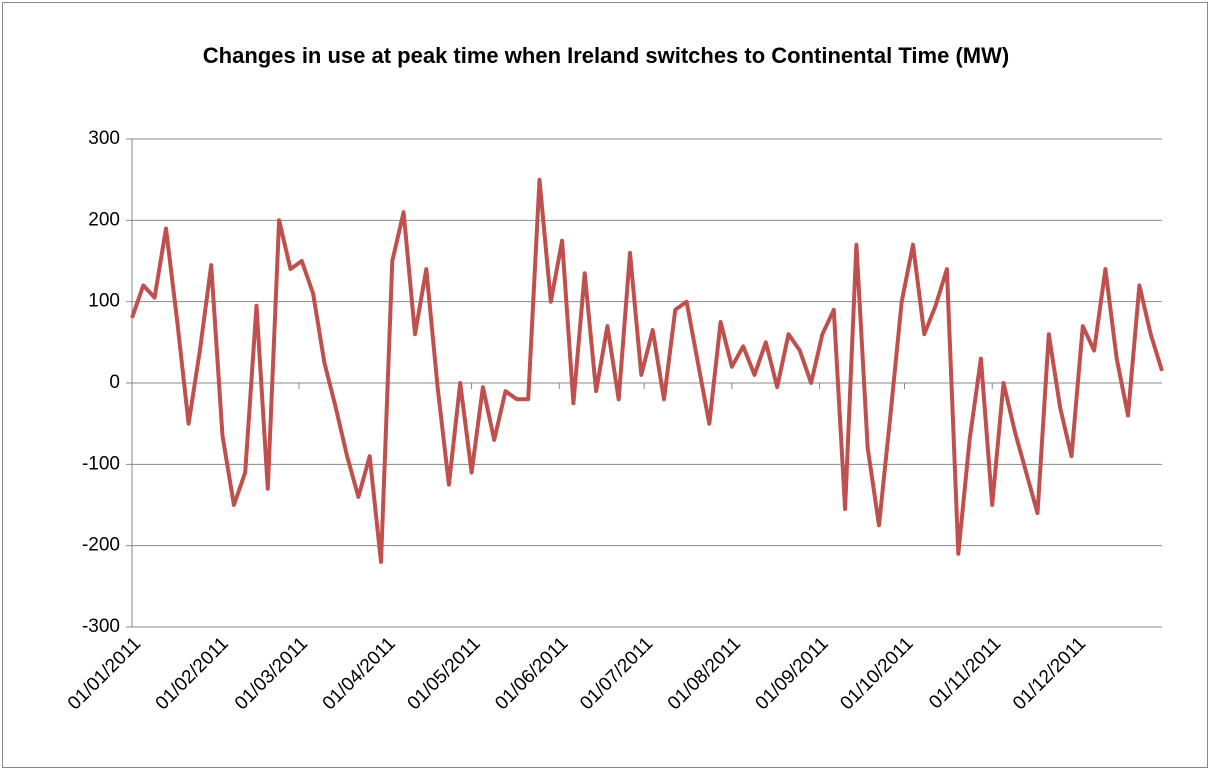 The width and height of the screenshot is (1212, 772). I want to click on x-tick-label: 01/05/2011, so click(444, 673).